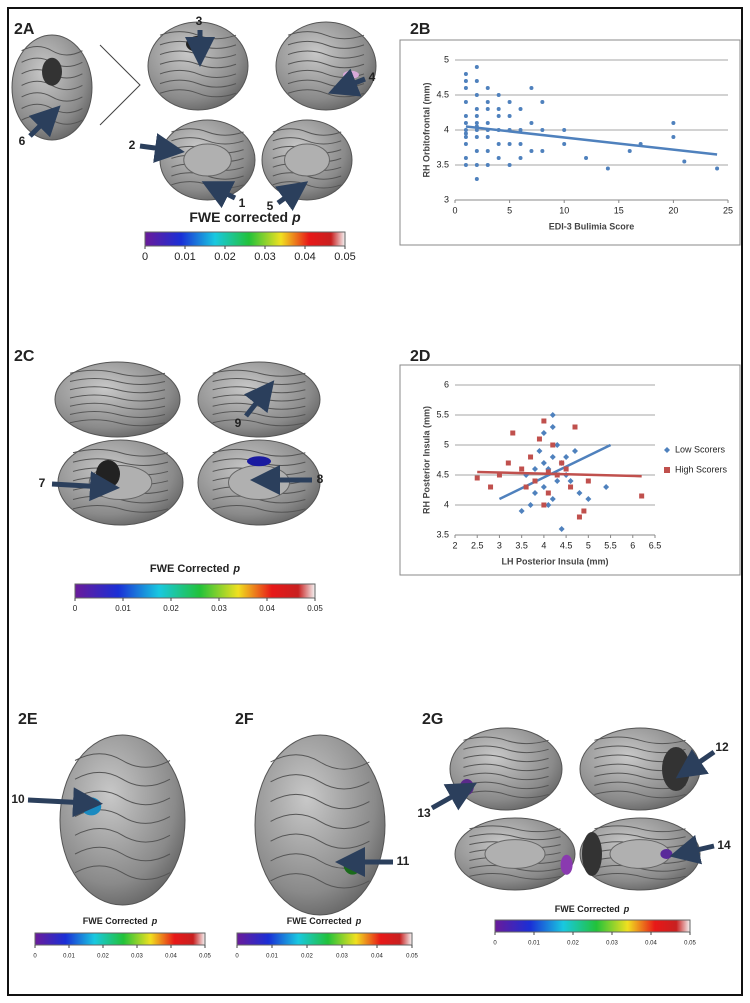 This screenshot has width=750, height=1003. What do you see at coordinates (238, 217) in the screenshot?
I see `colorbar-title-text: FWE corrected` at bounding box center [238, 217].